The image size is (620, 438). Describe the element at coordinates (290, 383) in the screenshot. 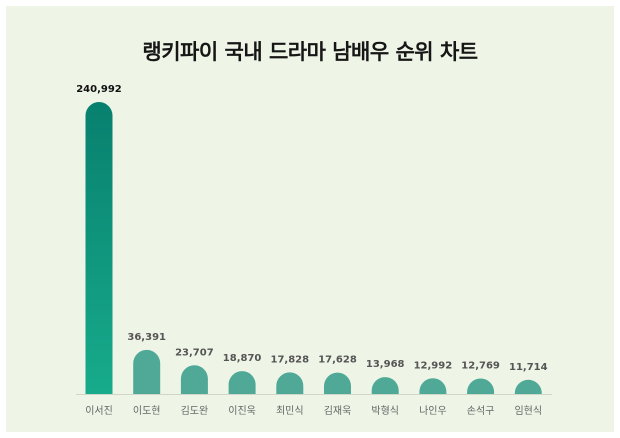

I see `bar-최민식` at that location.